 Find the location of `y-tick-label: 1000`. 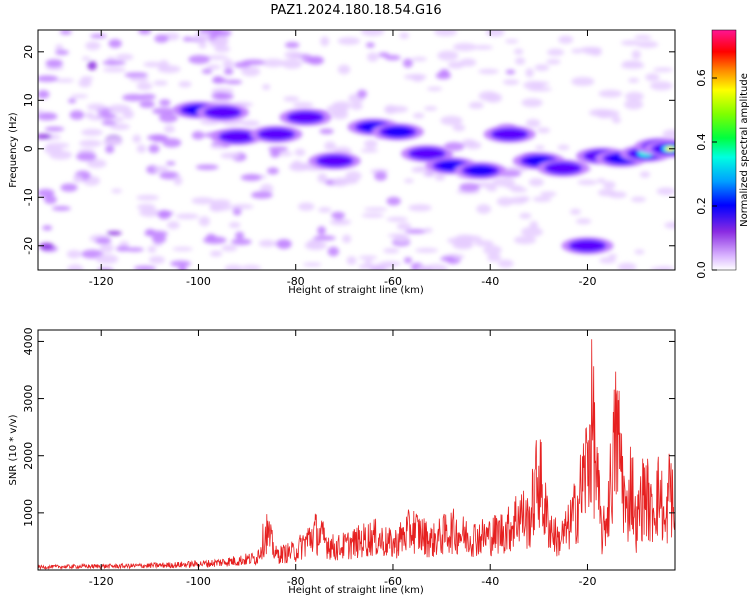

y-tick-label: 1000 is located at coordinates (28, 513).